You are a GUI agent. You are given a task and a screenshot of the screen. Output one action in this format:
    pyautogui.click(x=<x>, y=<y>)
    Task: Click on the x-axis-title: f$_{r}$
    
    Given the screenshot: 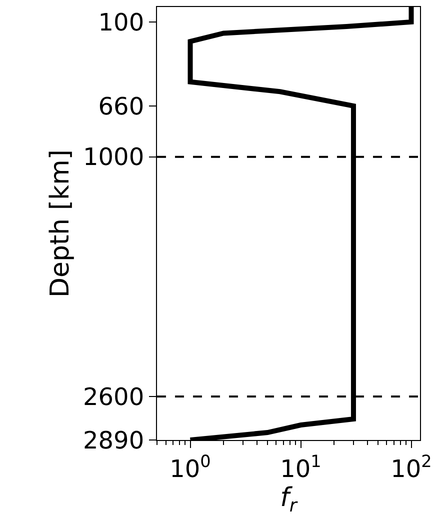 What is the action you would take?
    pyautogui.click(x=289, y=499)
    